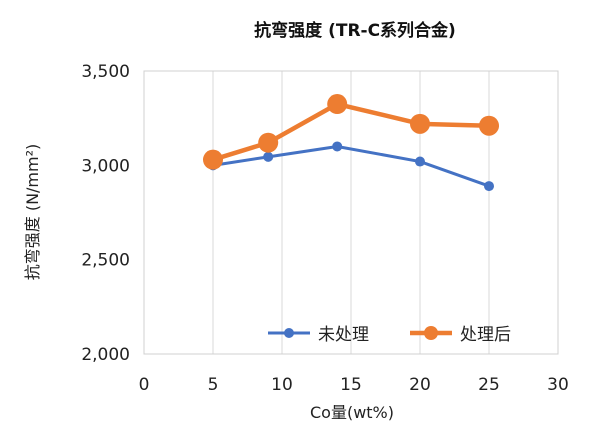 The height and width of the screenshot is (430, 600). What do you see at coordinates (352, 412) in the screenshot?
I see `x-axis-title: Co量(wt%)` at bounding box center [352, 412].